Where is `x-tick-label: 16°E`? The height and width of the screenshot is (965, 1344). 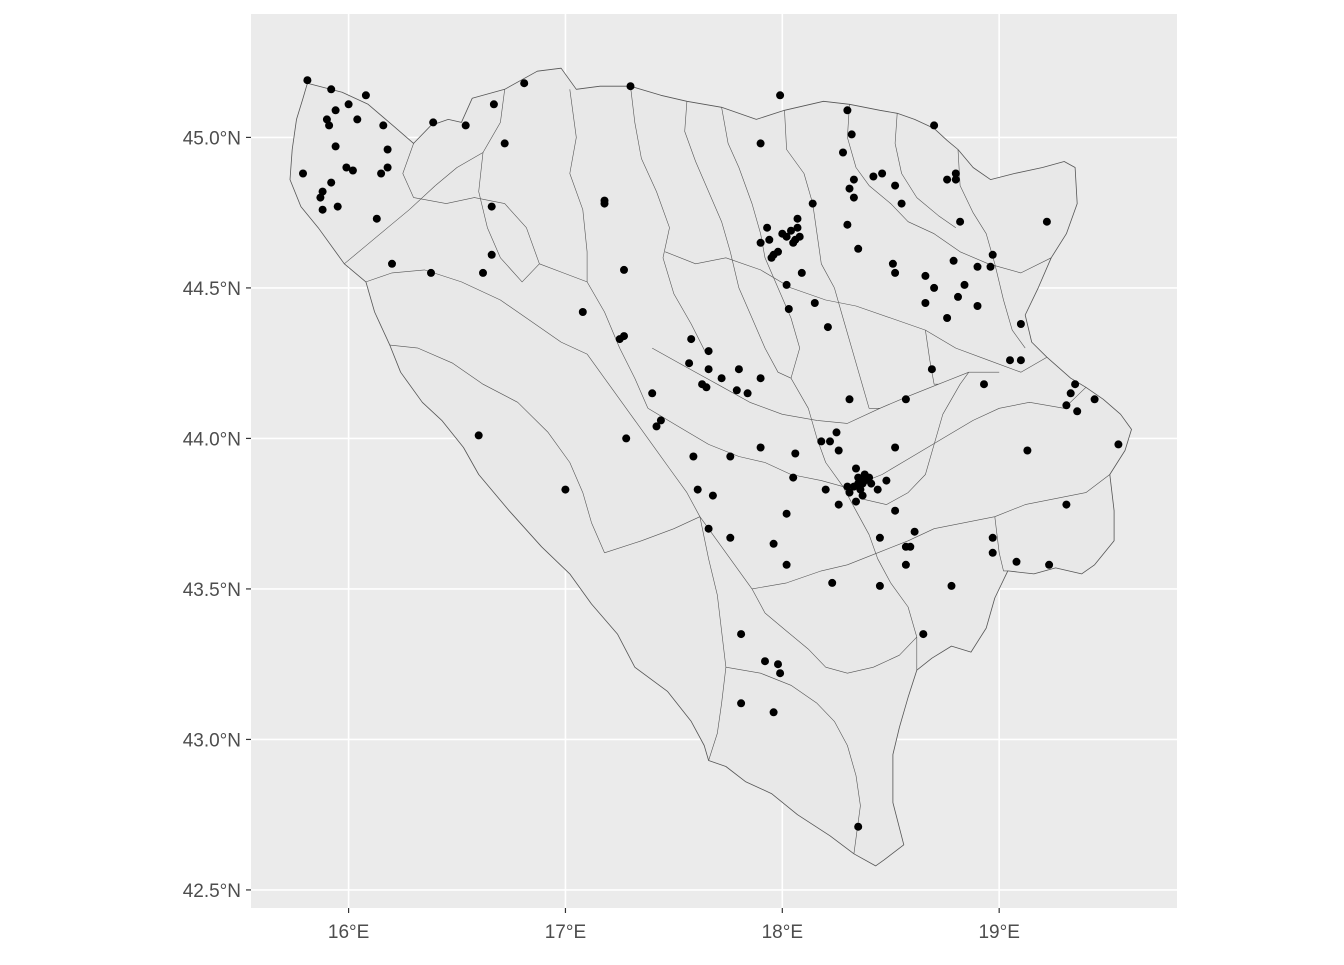 x-tick-label: 16°E is located at coordinates (348, 932).